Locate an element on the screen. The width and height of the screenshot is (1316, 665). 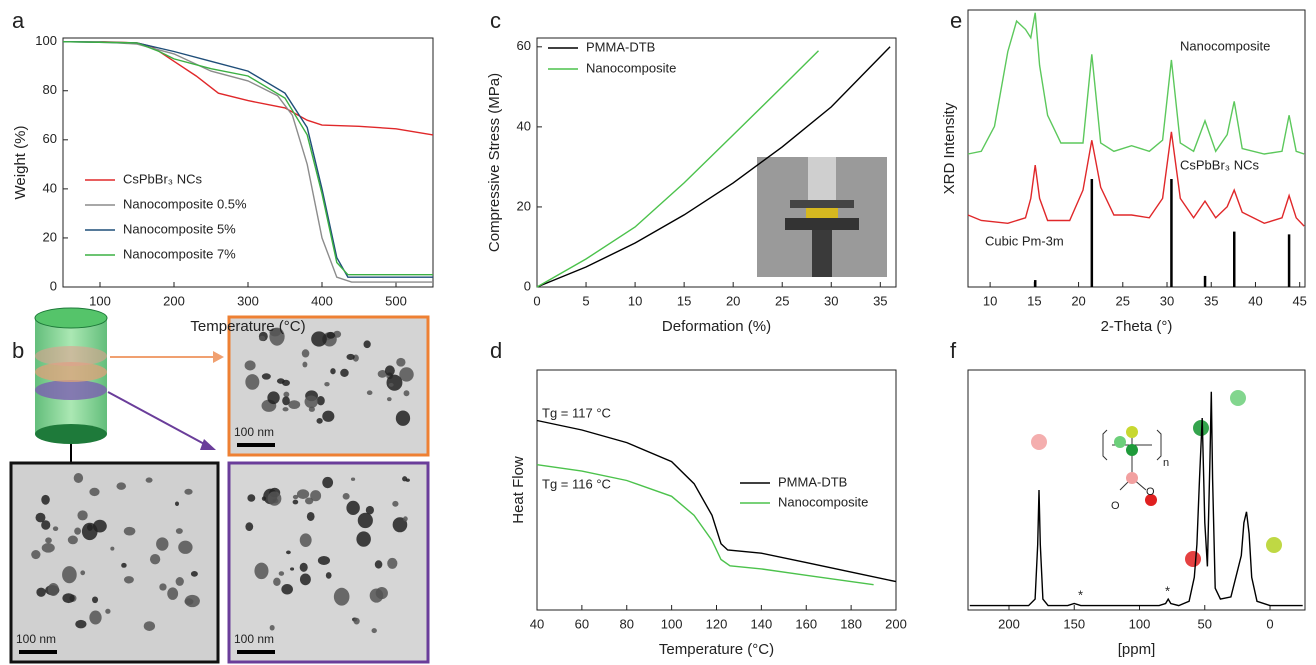
x-tick-label: 160 is located at coordinates (806, 623).